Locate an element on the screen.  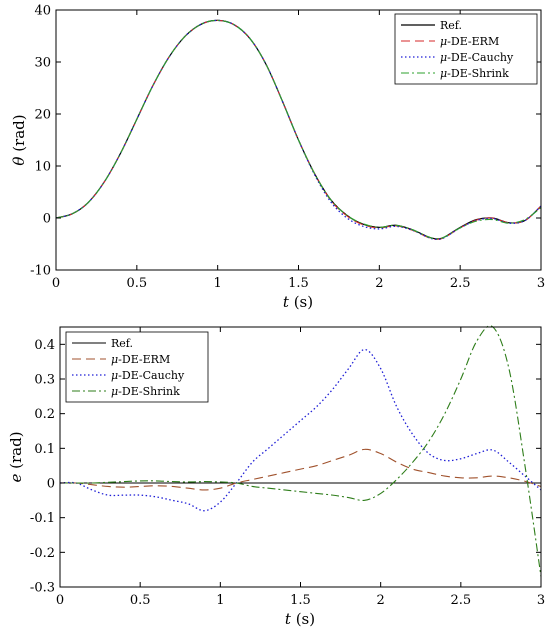
y-axis-label: θ (rad) is located at coordinates (19, 139).